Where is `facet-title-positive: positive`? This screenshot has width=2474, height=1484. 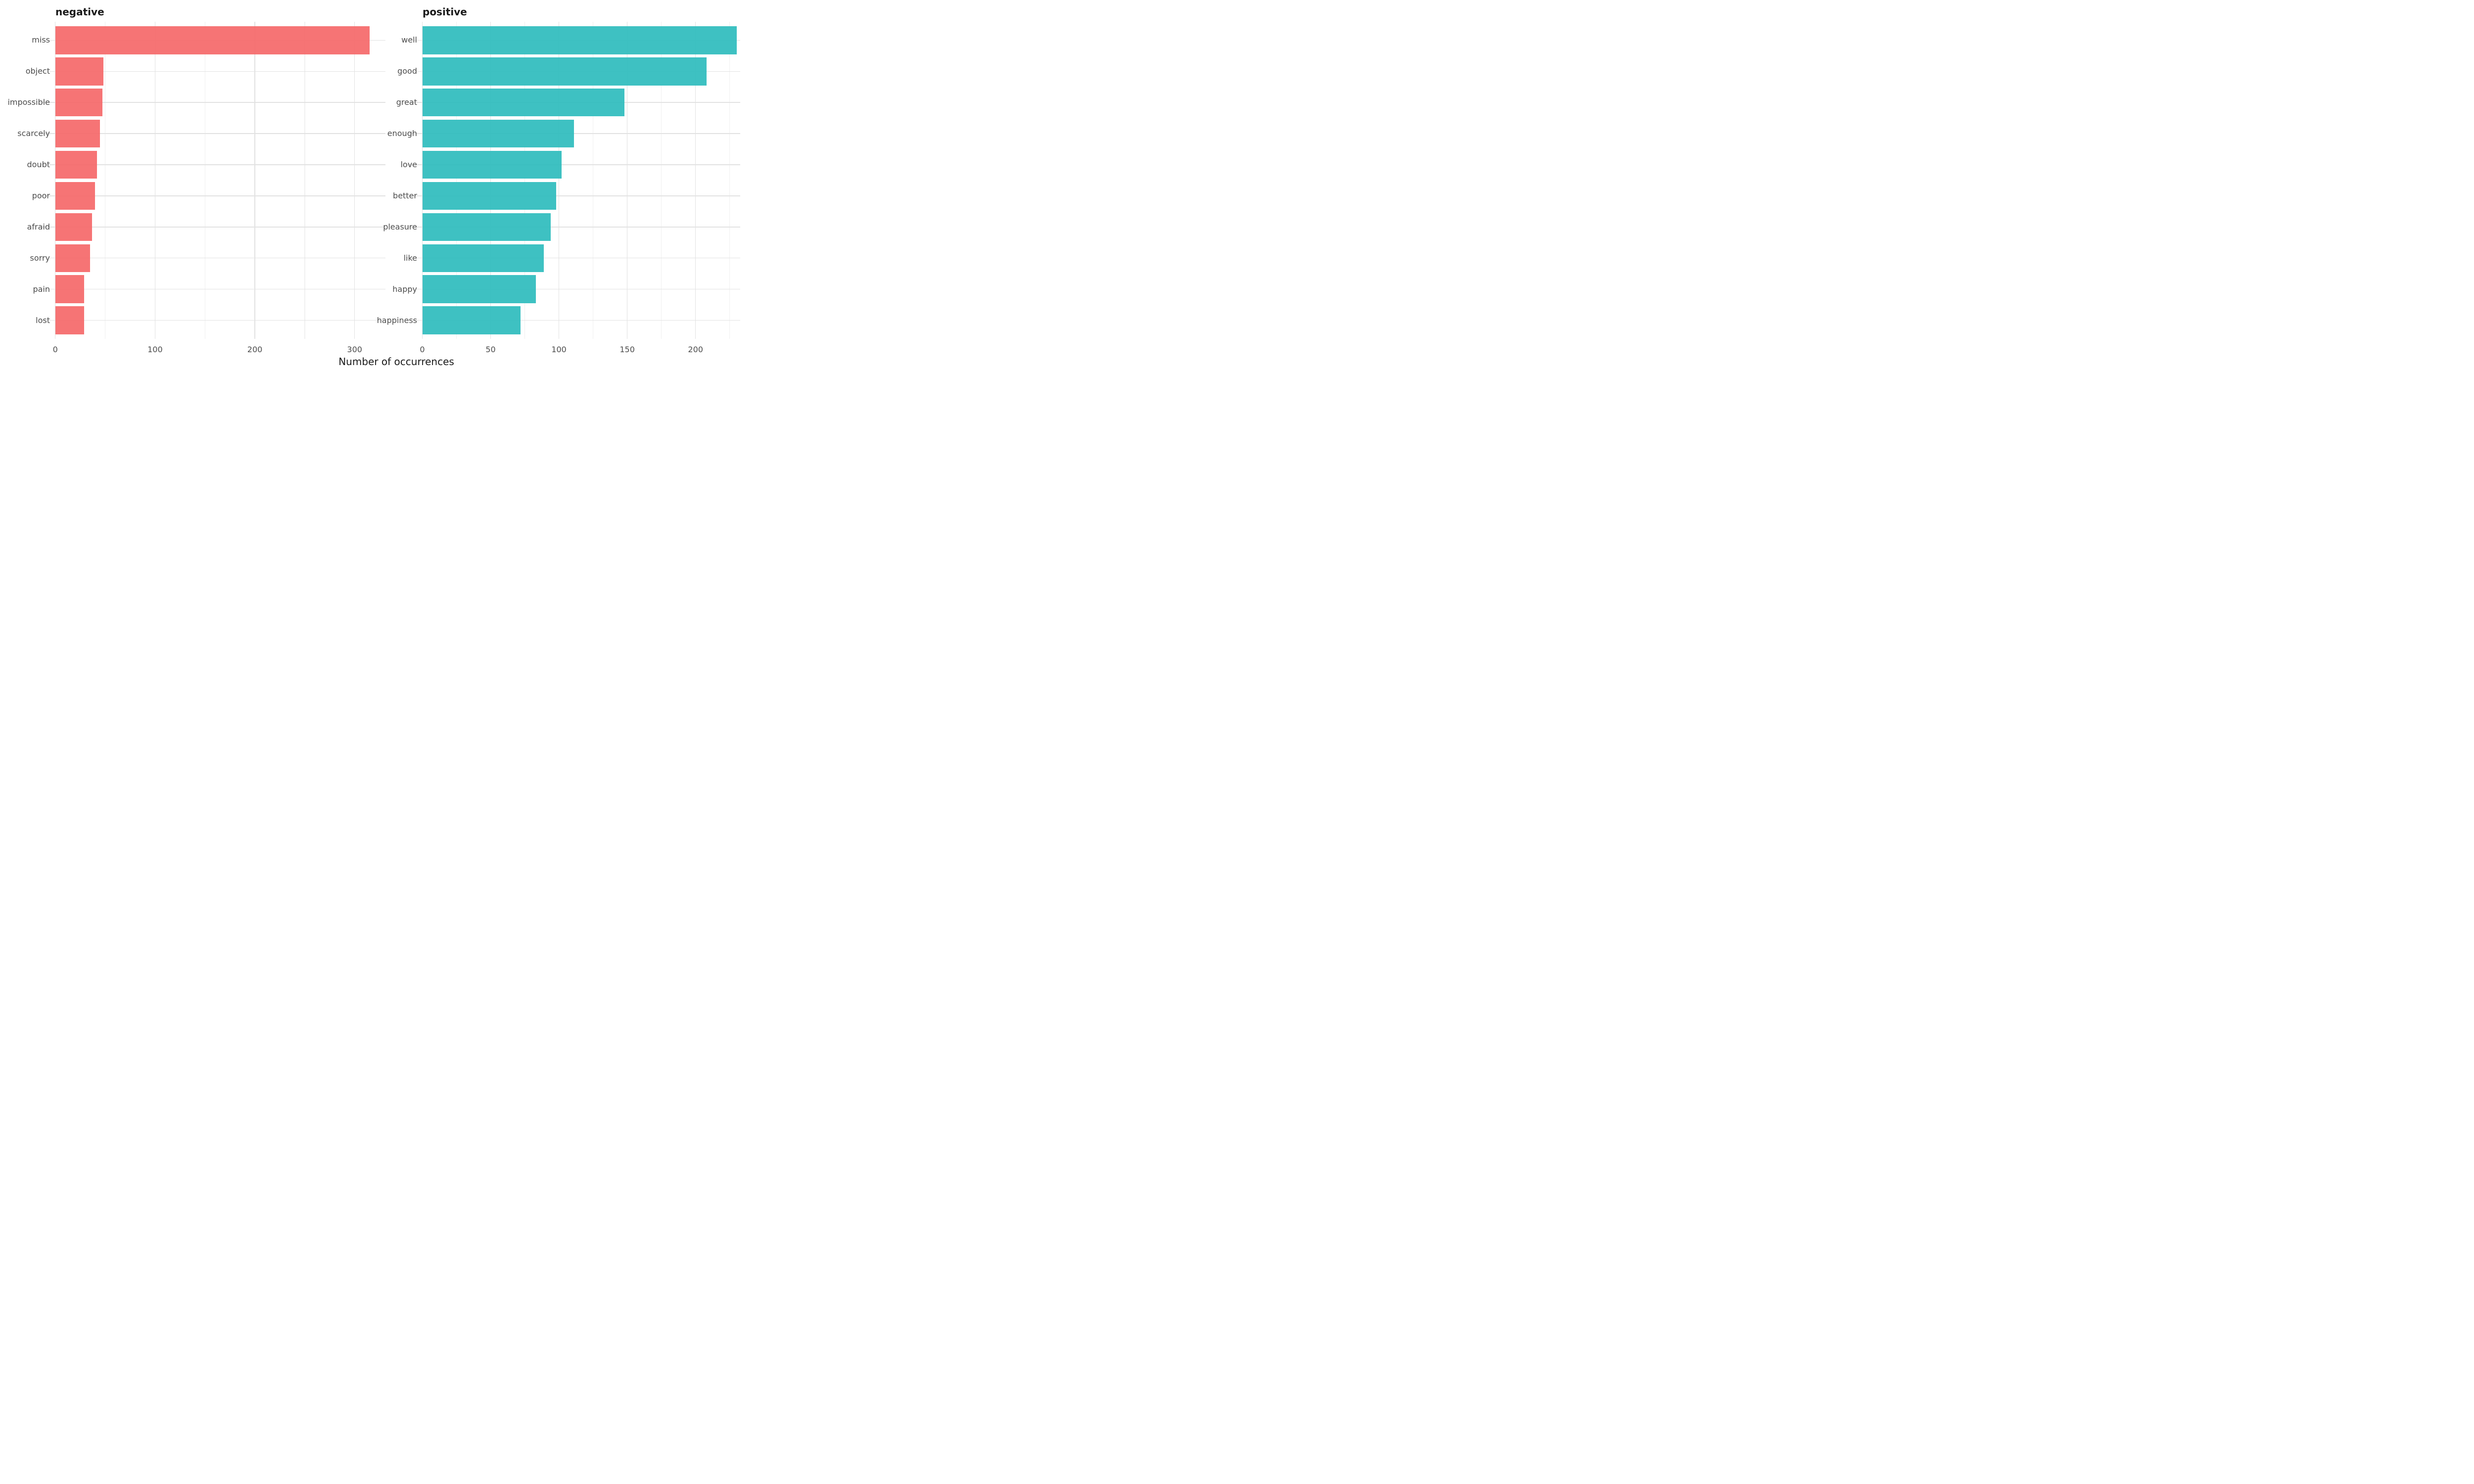 facet-title-positive: positive is located at coordinates (445, 12).